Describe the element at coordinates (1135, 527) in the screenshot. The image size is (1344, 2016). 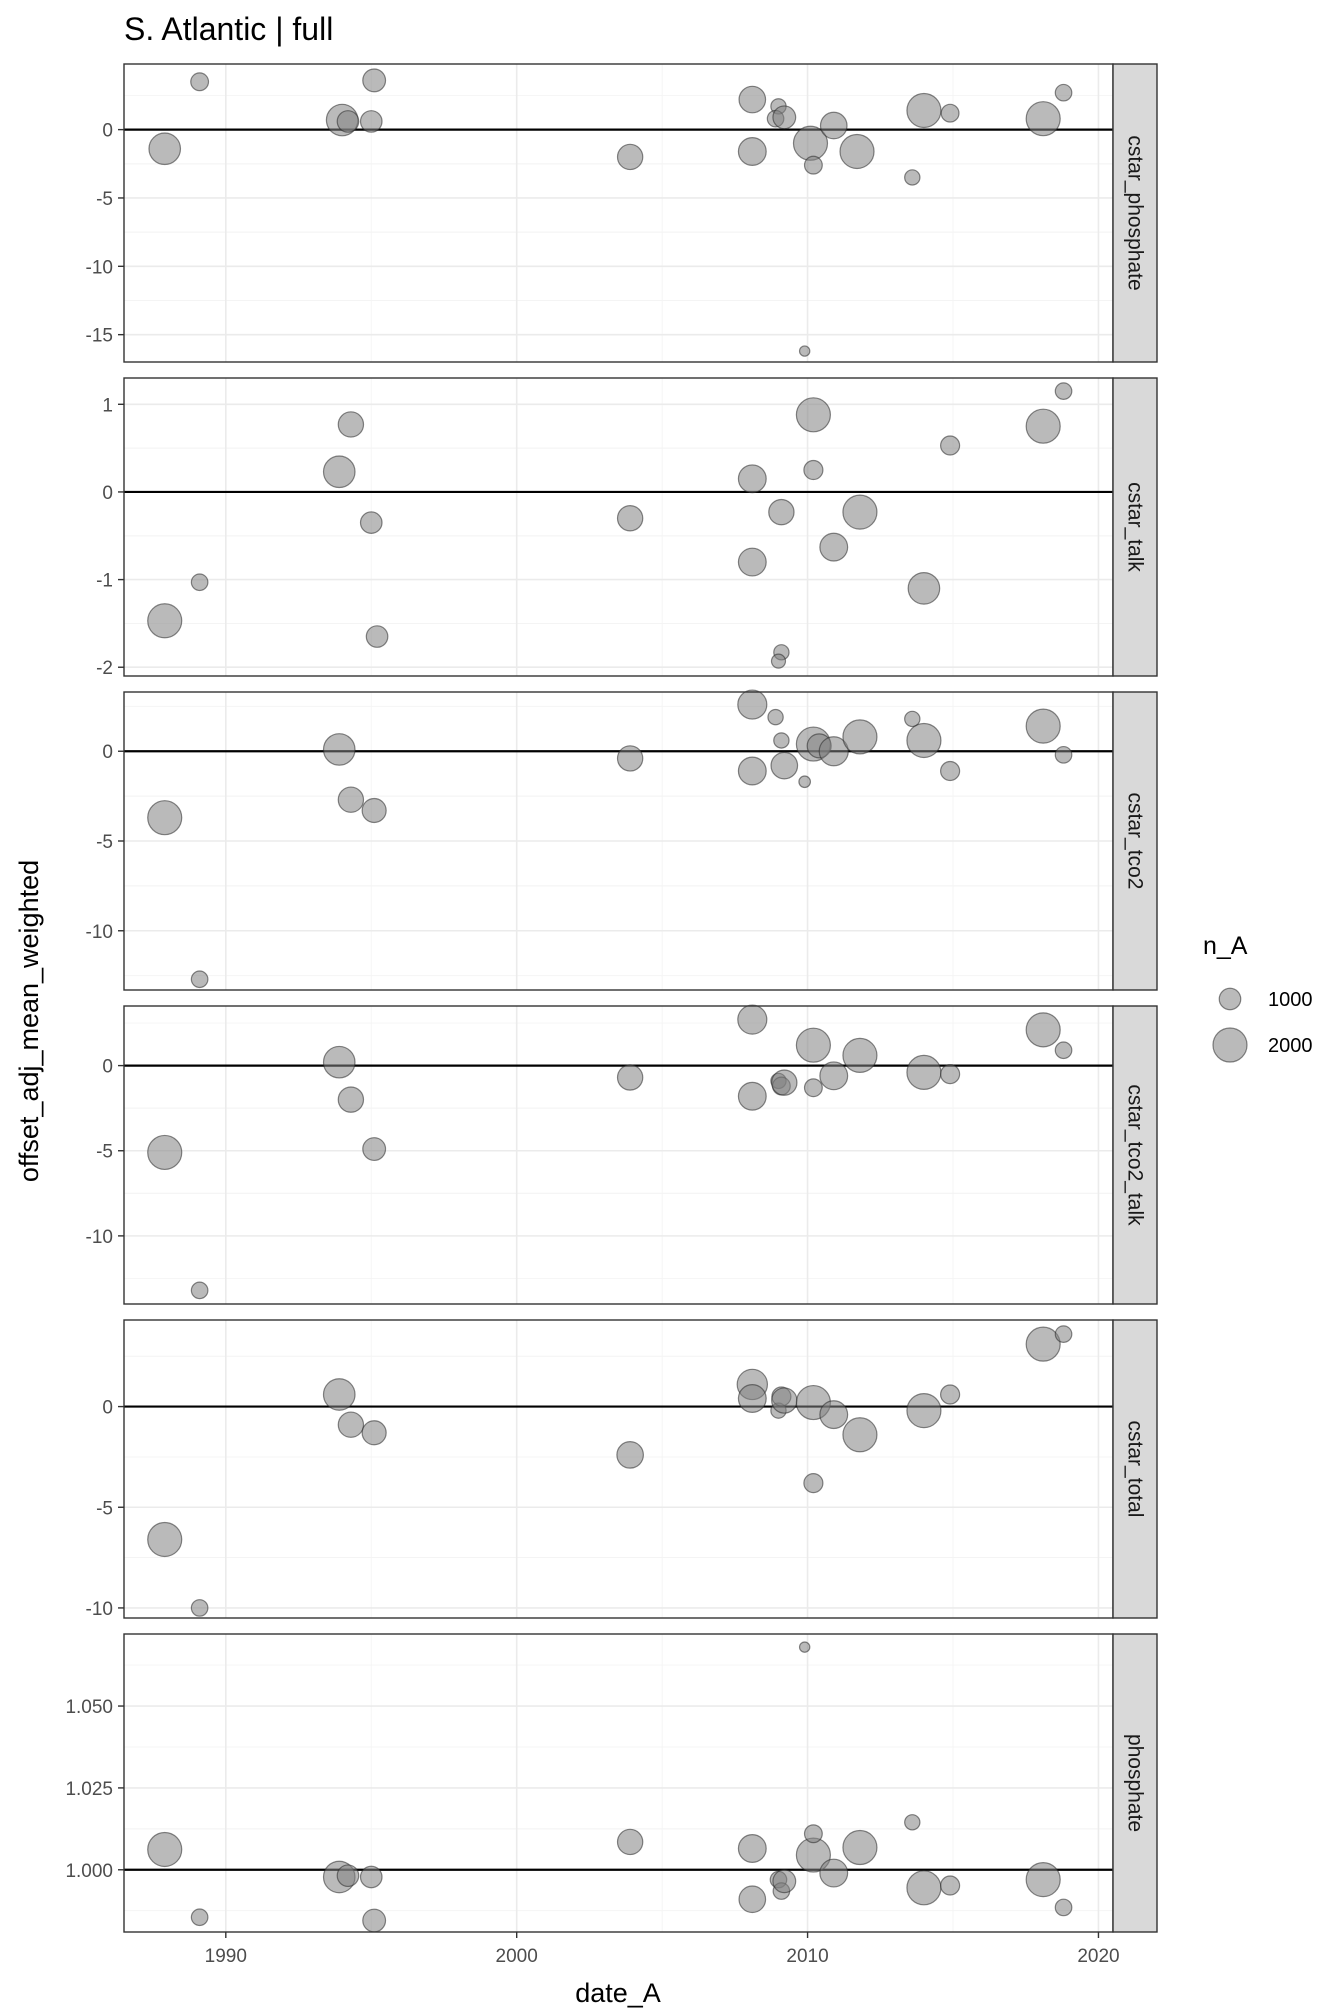
I see `facet-strip-label: cstar_talk` at that location.